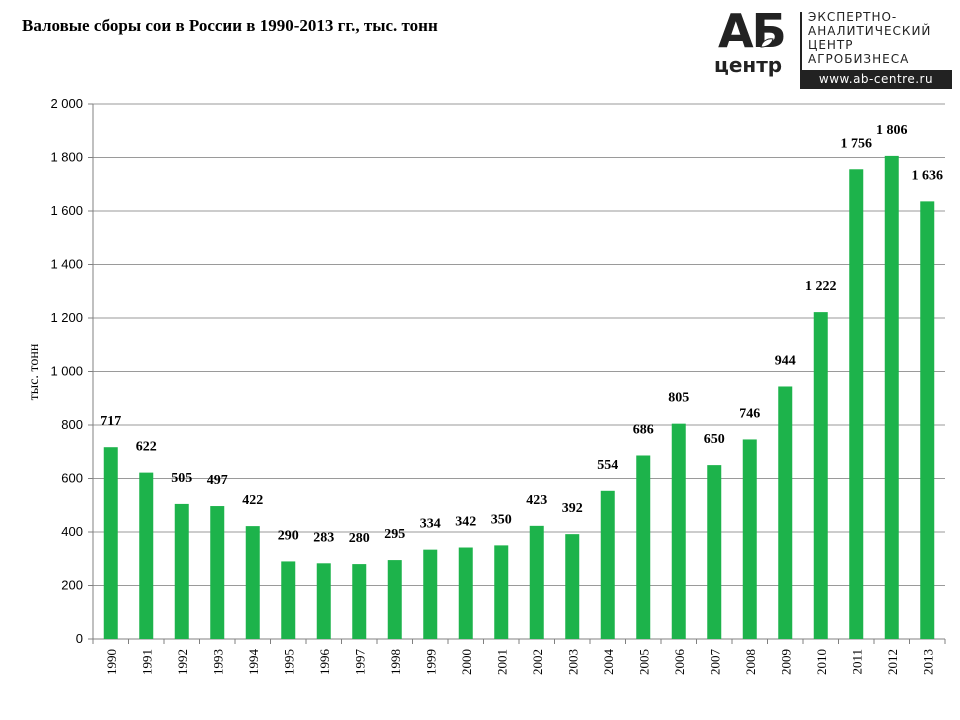 The image size is (960, 720). I want to click on data-label: 650, so click(714, 439).